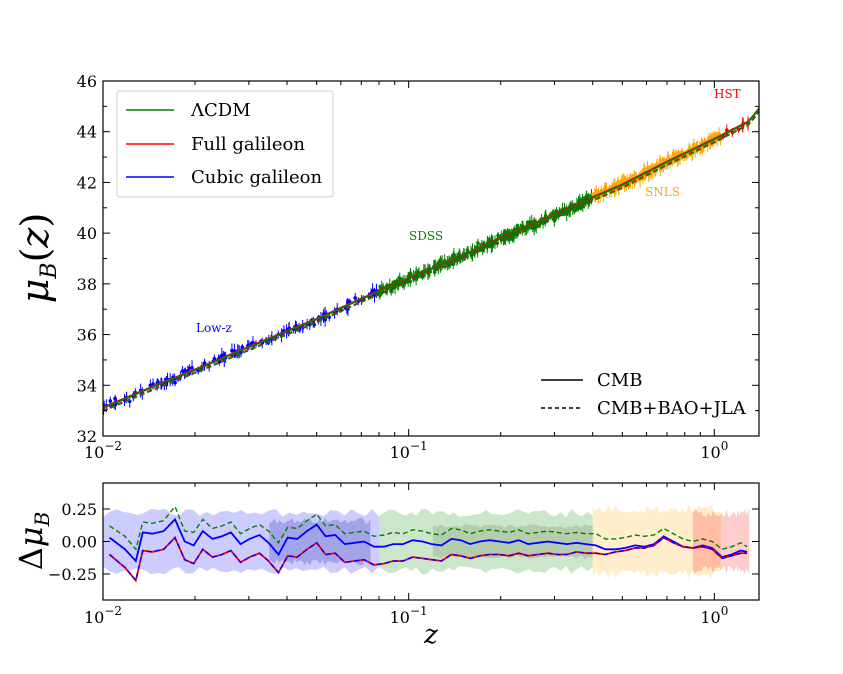 This screenshot has height=674, width=843. I want to click on top-xtick-label: 10⁰, so click(714, 450).